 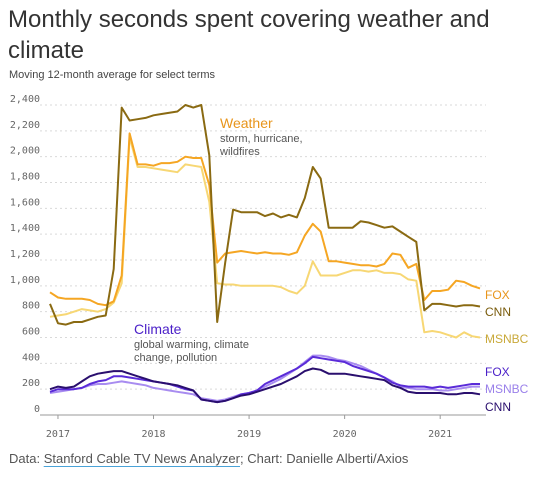 I want to click on x-tick-label: 2018, so click(x=153, y=434).